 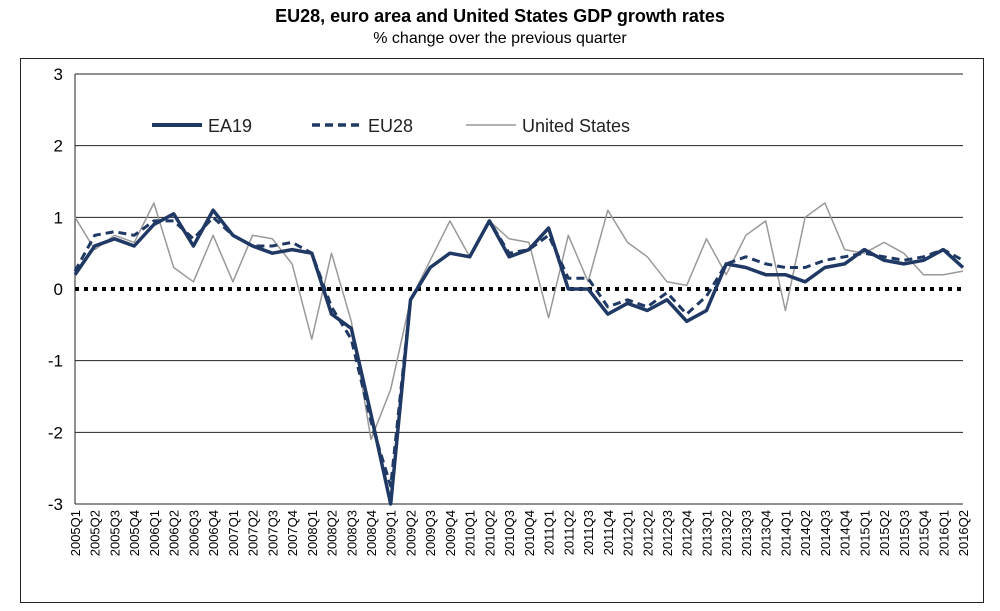 I want to click on x-tick-label: 2014Q2, so click(x=805, y=533).